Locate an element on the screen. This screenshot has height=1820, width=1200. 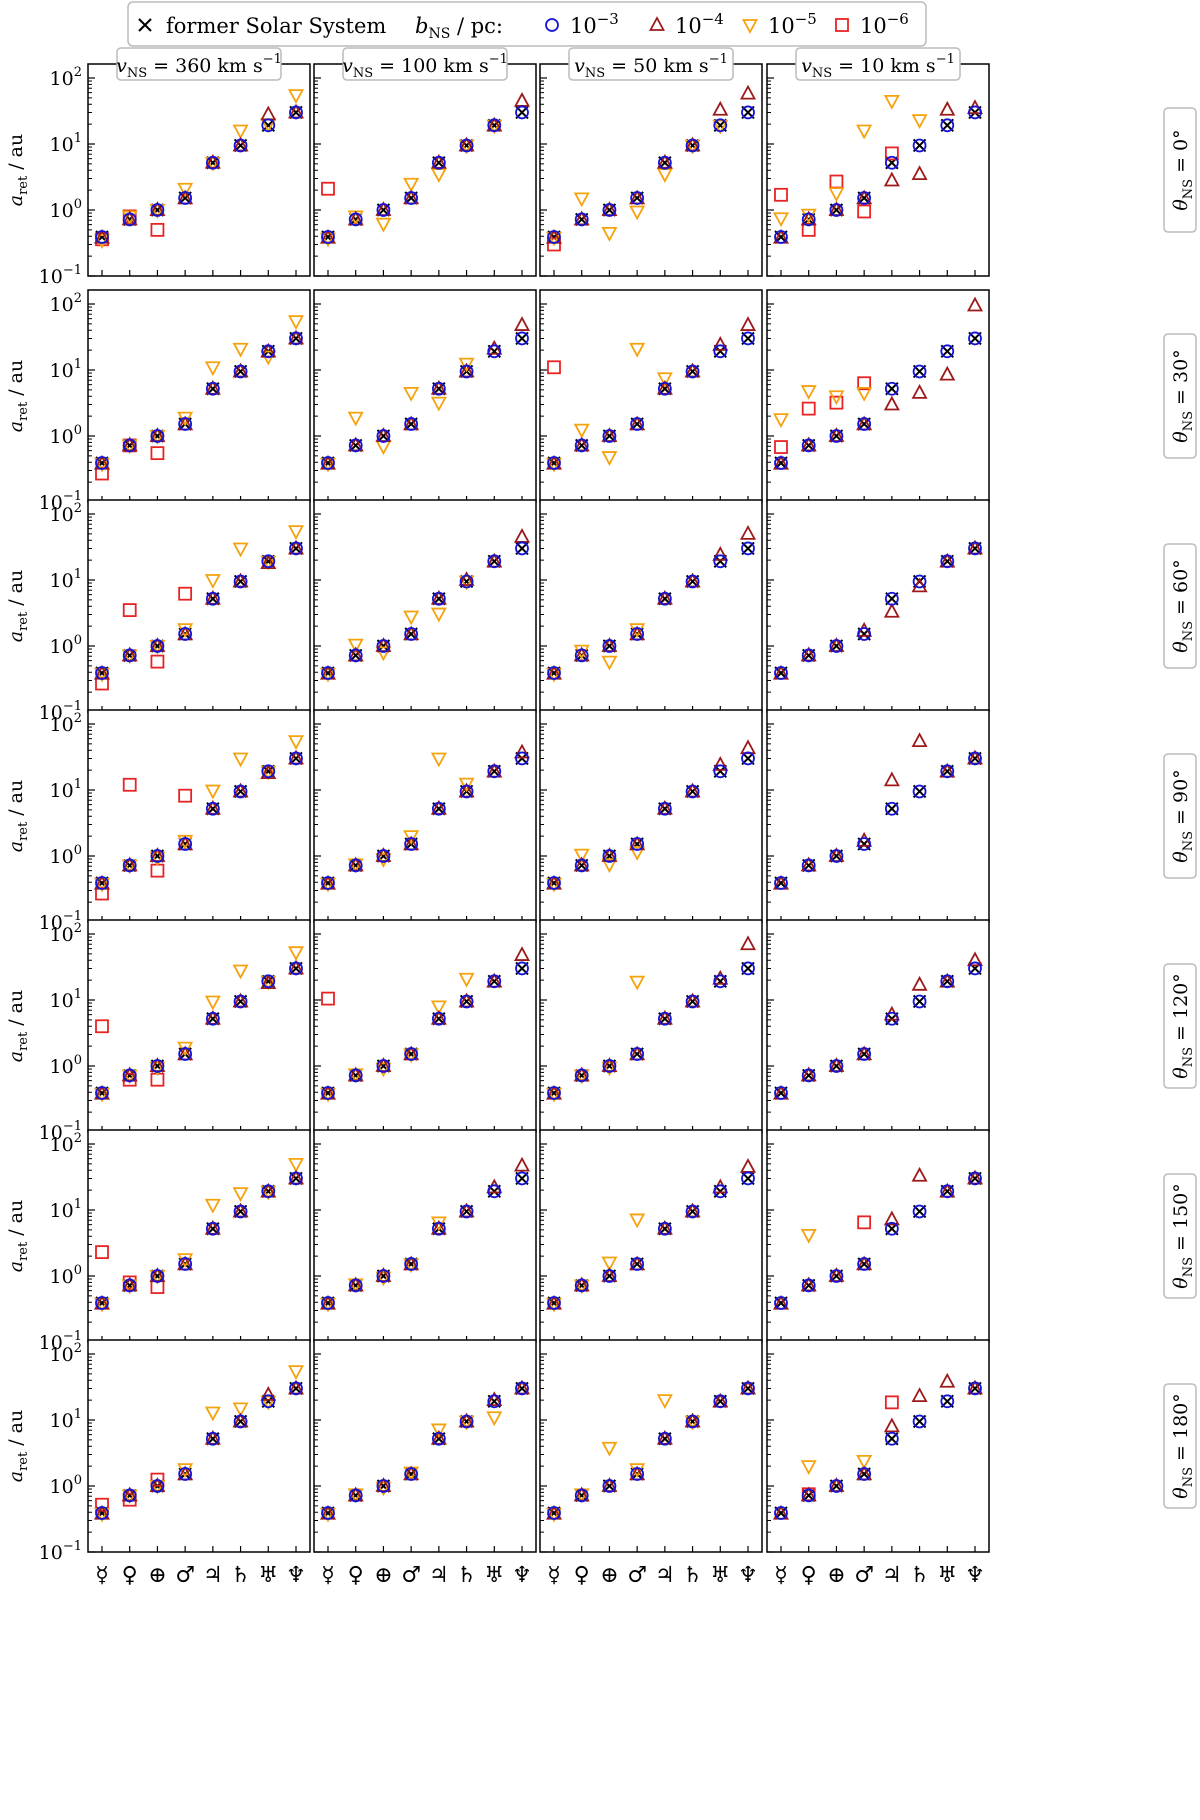
legend-entry-exp: −4 is located at coordinates (713, 19).